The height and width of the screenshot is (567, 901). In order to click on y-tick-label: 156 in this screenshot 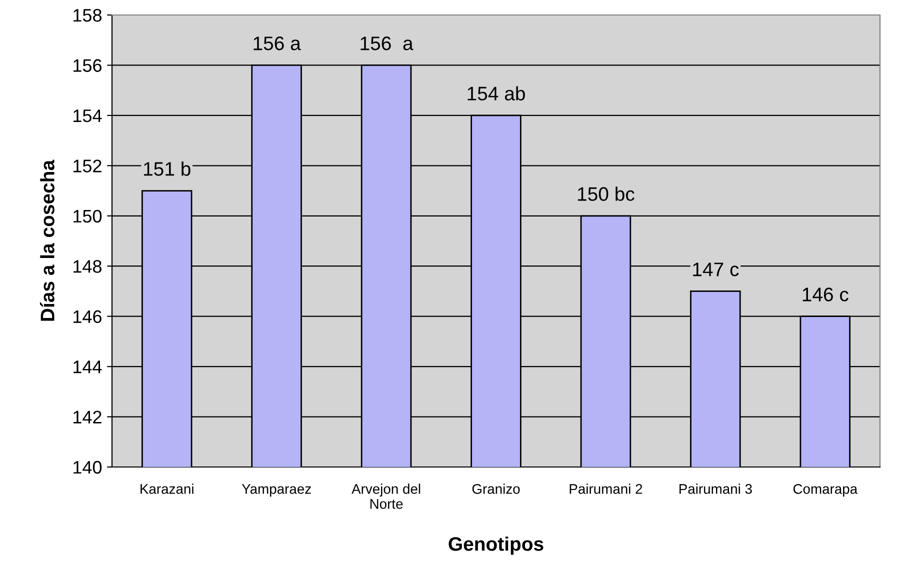, I will do `click(88, 65)`.